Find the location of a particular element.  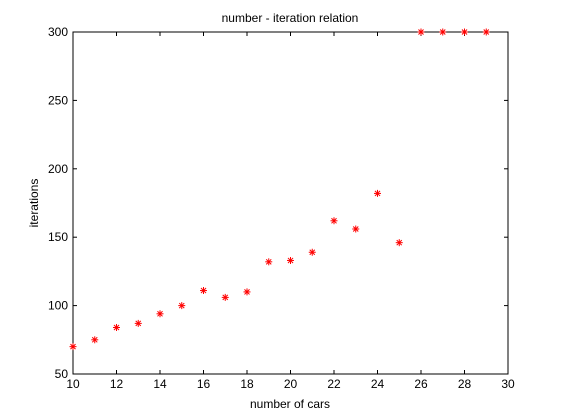

x-tick-label-7: 24 is located at coordinates (378, 384).